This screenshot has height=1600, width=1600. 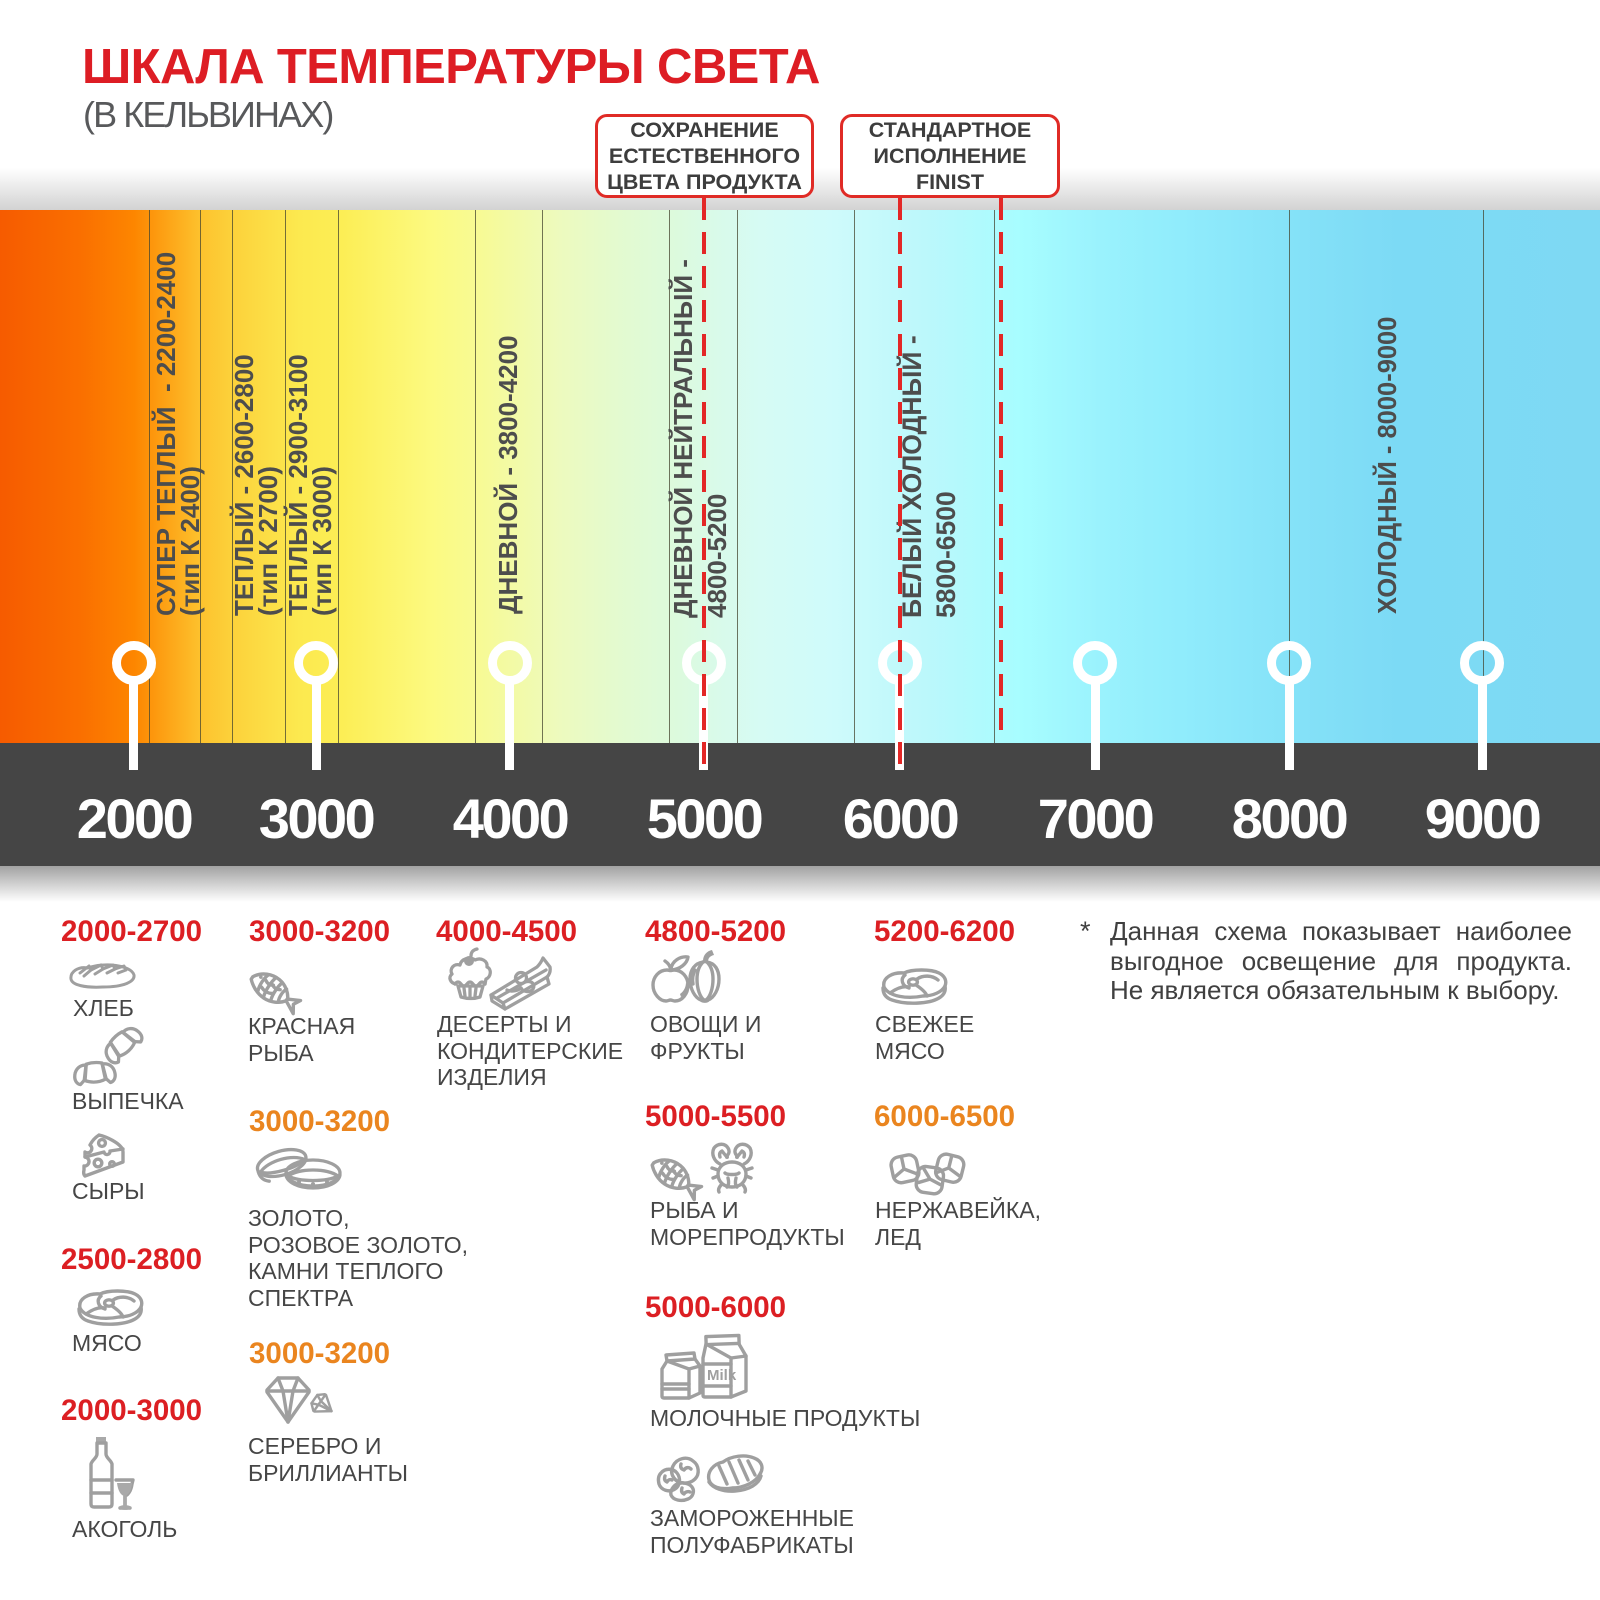 What do you see at coordinates (722, 1375) in the screenshot?
I see `svg-text: Milk` at bounding box center [722, 1375].